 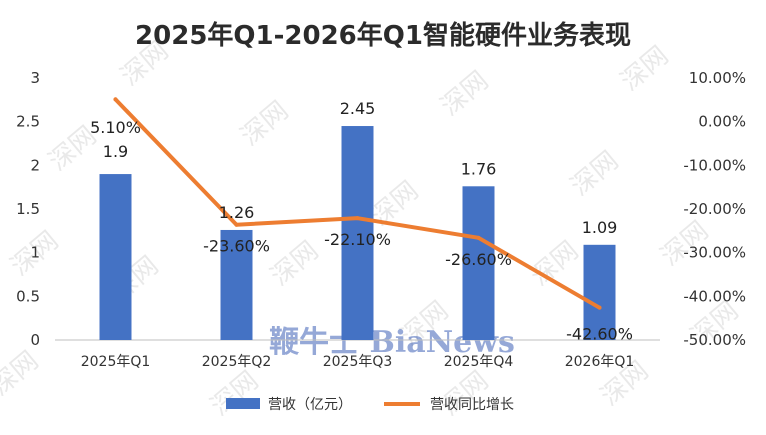 What do you see at coordinates (722, 122) in the screenshot?
I see `right-tick-label: 0.00%` at bounding box center [722, 122].